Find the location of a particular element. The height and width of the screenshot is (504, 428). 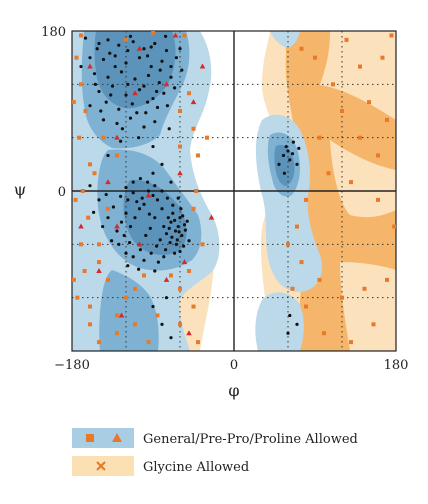

general-core-region-beta is located at coordinates (135, 70).